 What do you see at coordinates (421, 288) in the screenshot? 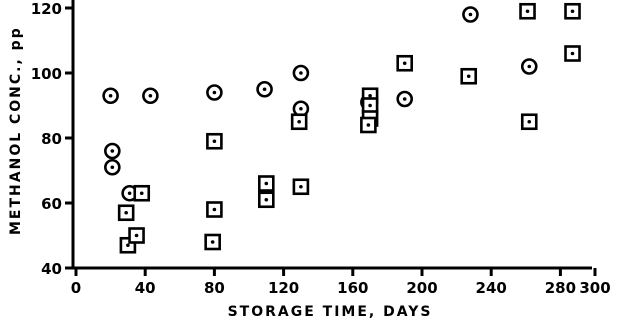
I see `x-tick-label: 200` at bounding box center [421, 288].